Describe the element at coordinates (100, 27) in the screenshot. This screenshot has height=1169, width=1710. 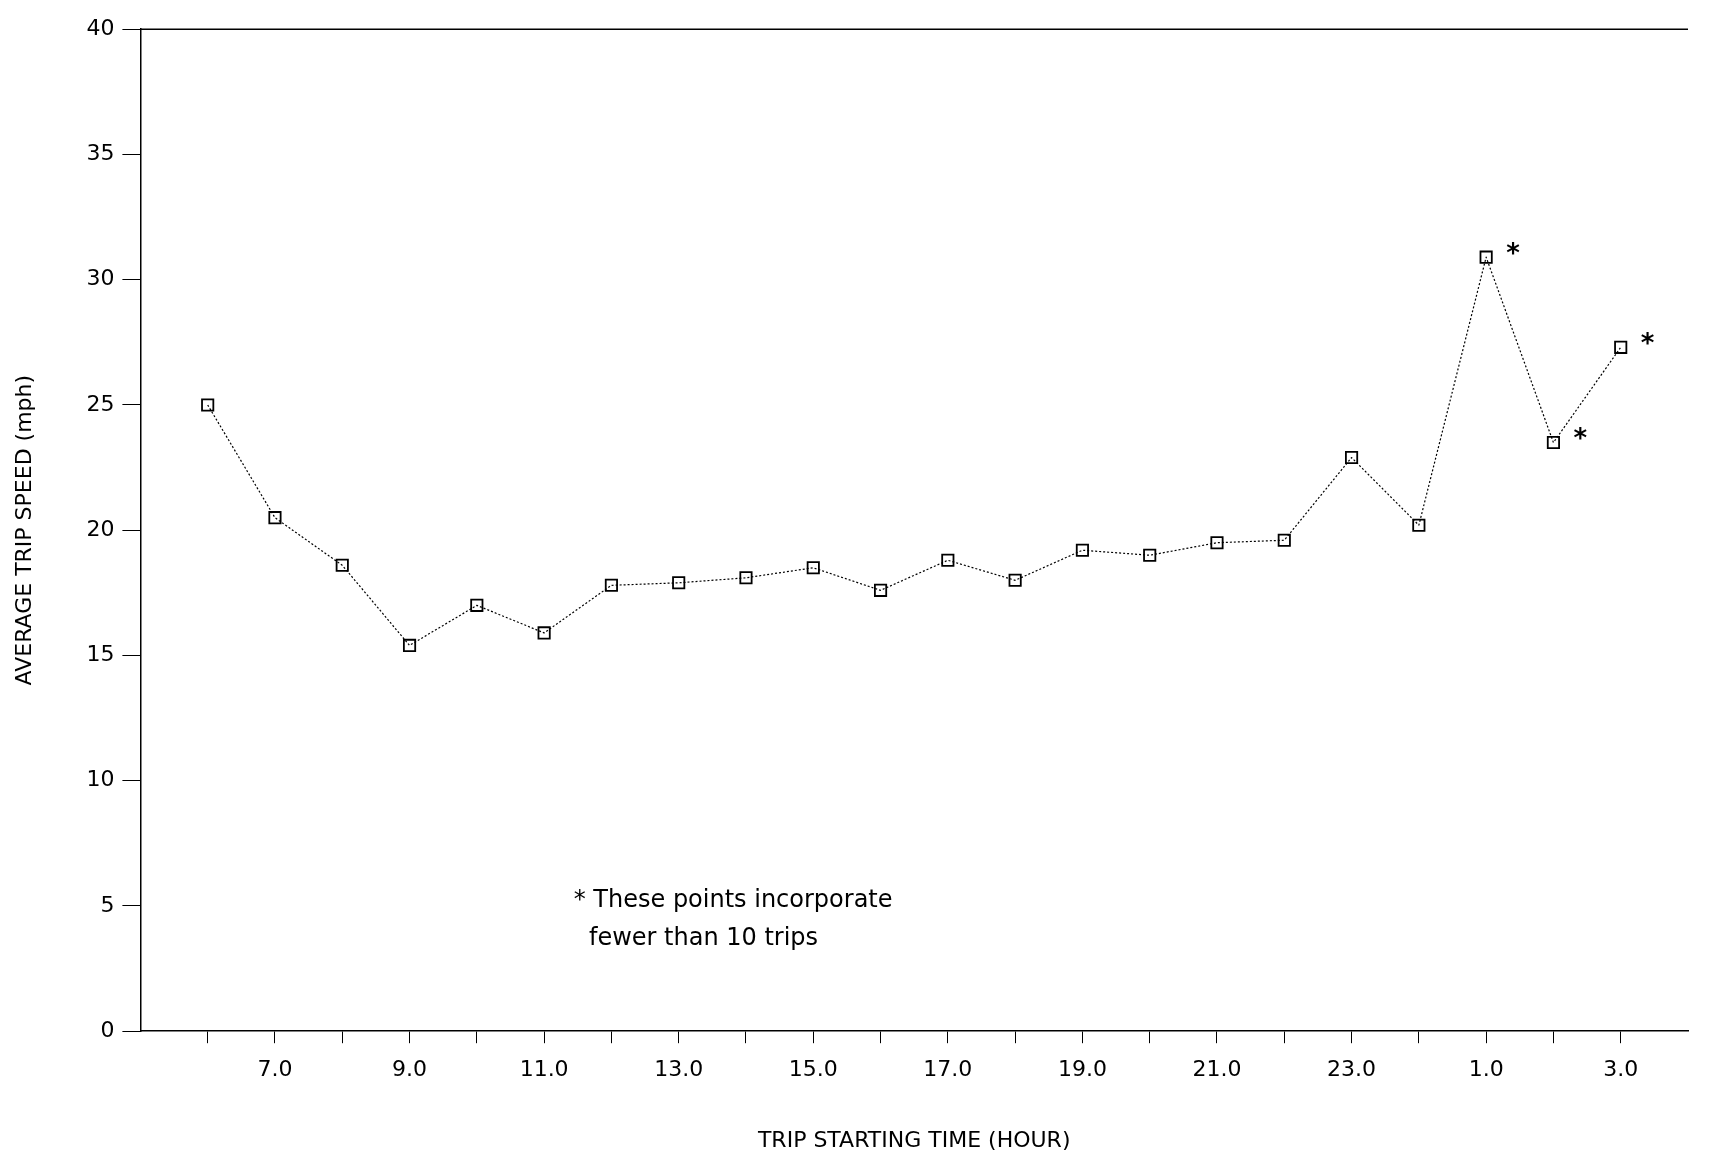
I see `y-tick-label: 40` at that location.